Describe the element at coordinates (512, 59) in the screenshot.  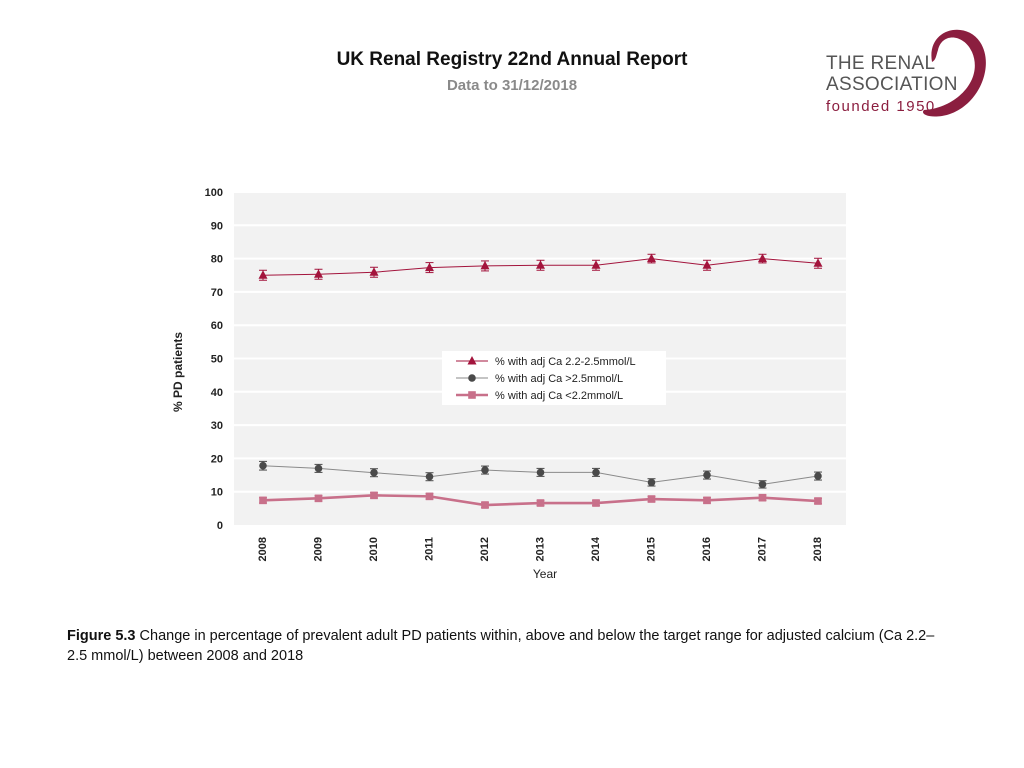
I see `page-title: UK Renal Registry 22nd Annual Report` at that location.